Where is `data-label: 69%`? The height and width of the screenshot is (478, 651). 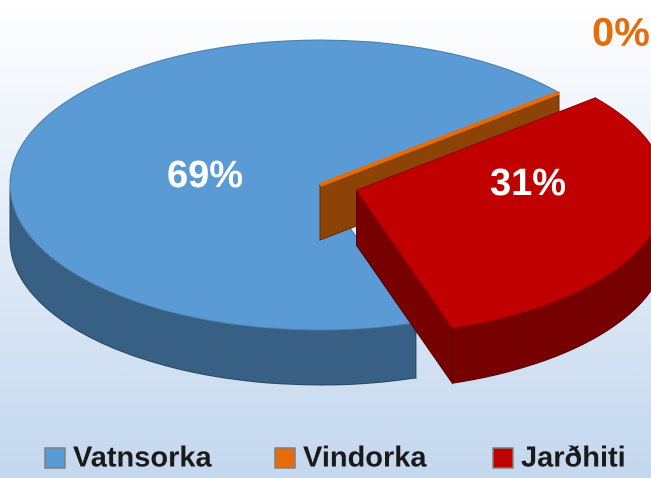 data-label: 69% is located at coordinates (205, 175).